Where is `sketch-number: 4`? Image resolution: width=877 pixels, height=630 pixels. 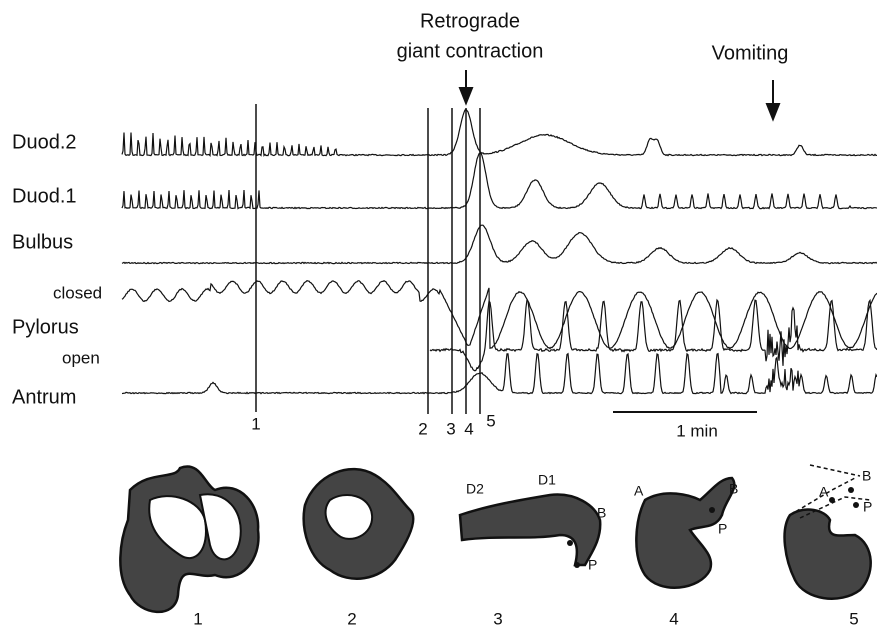
sketch-number: 4 is located at coordinates (673, 618).